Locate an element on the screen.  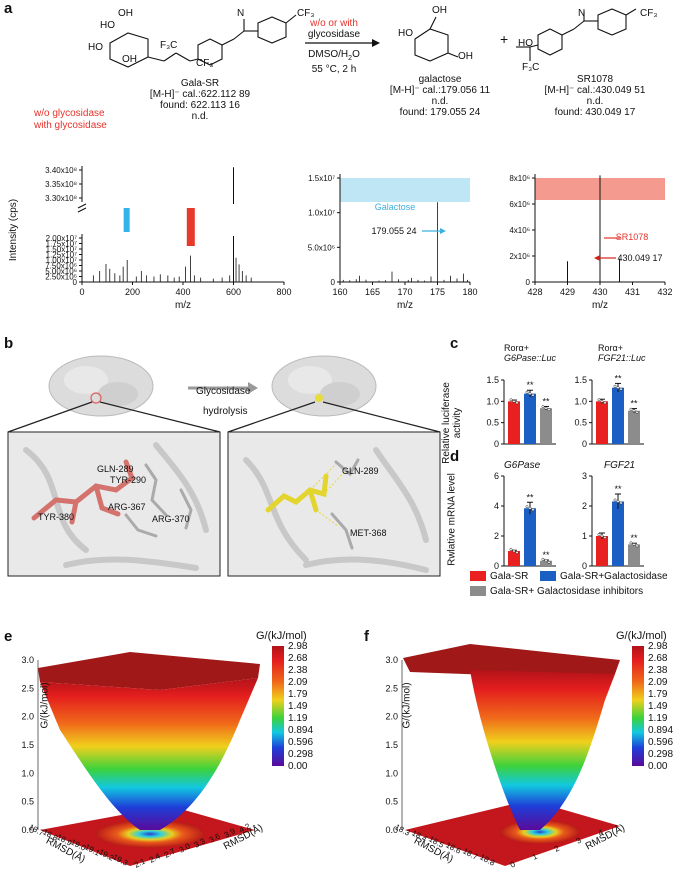
gala-sr-oh-top-label: OH is located at coordinates (125, 13).